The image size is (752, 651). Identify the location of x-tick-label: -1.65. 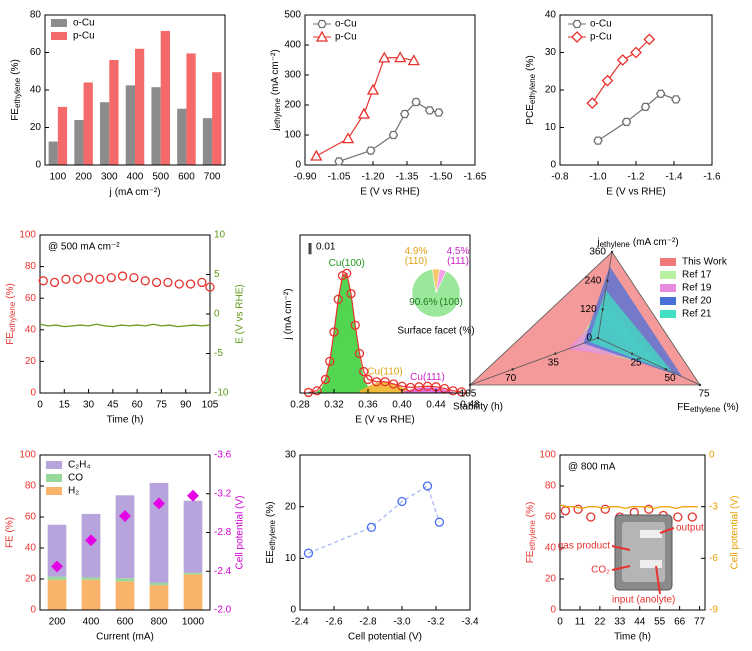
(475, 177).